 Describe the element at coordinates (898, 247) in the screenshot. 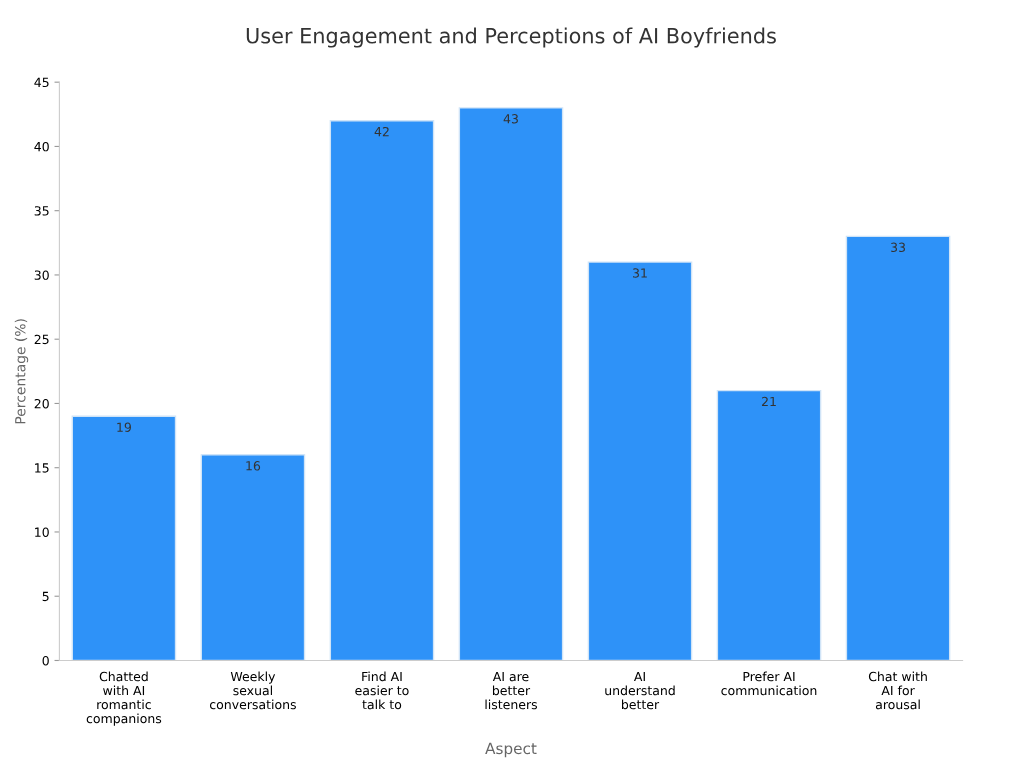

I see `data-label: 33` at that location.